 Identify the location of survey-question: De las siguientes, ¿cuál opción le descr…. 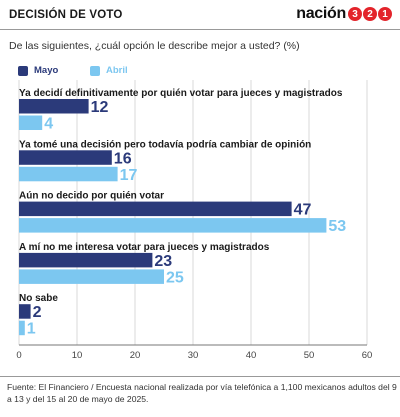
(154, 46).